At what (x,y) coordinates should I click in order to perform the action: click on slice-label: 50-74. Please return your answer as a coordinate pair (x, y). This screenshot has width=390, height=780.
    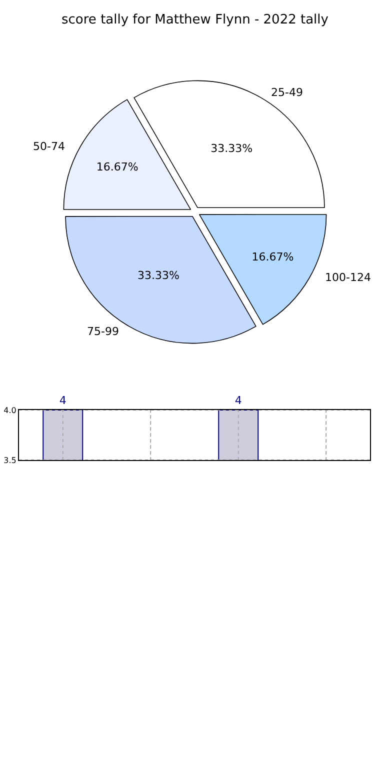
    Looking at the image, I should click on (49, 146).